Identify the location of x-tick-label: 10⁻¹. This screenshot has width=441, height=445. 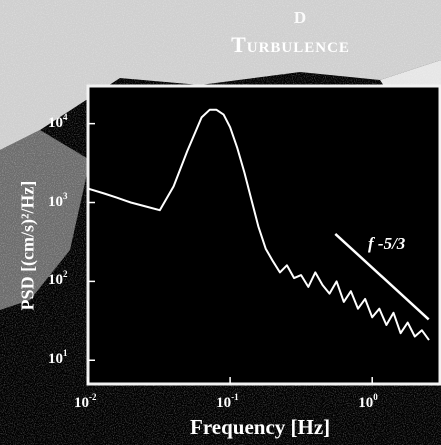
(227, 401).